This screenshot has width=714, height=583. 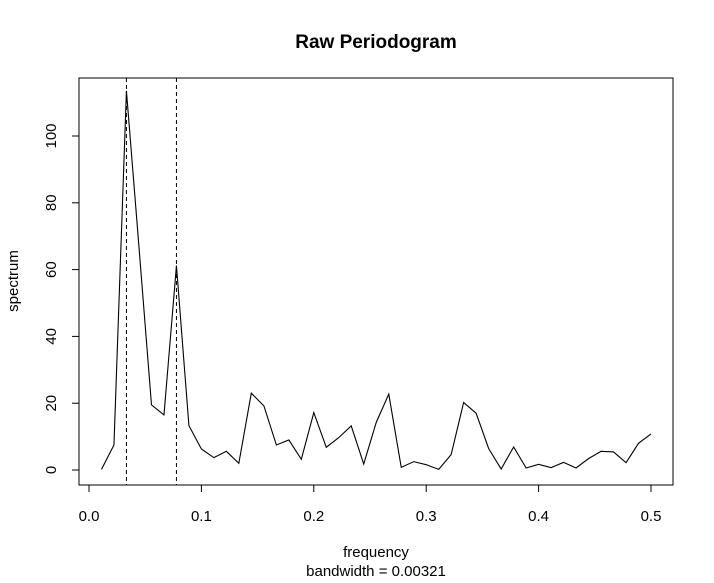 I want to click on x-tick-label: 0.0, so click(x=89, y=516).